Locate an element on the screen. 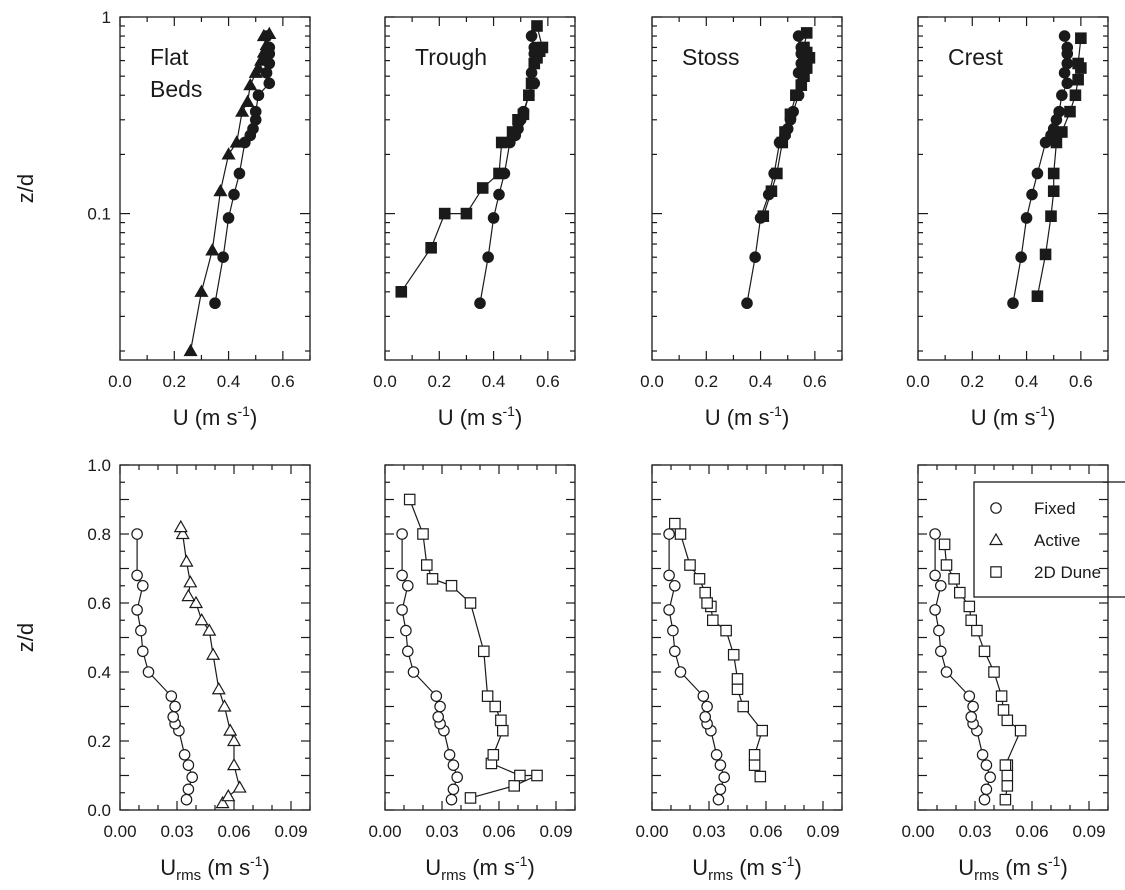 Image resolution: width=1125 pixels, height=890 pixels. x-tick-label: 0.0 is located at coordinates (120, 381).